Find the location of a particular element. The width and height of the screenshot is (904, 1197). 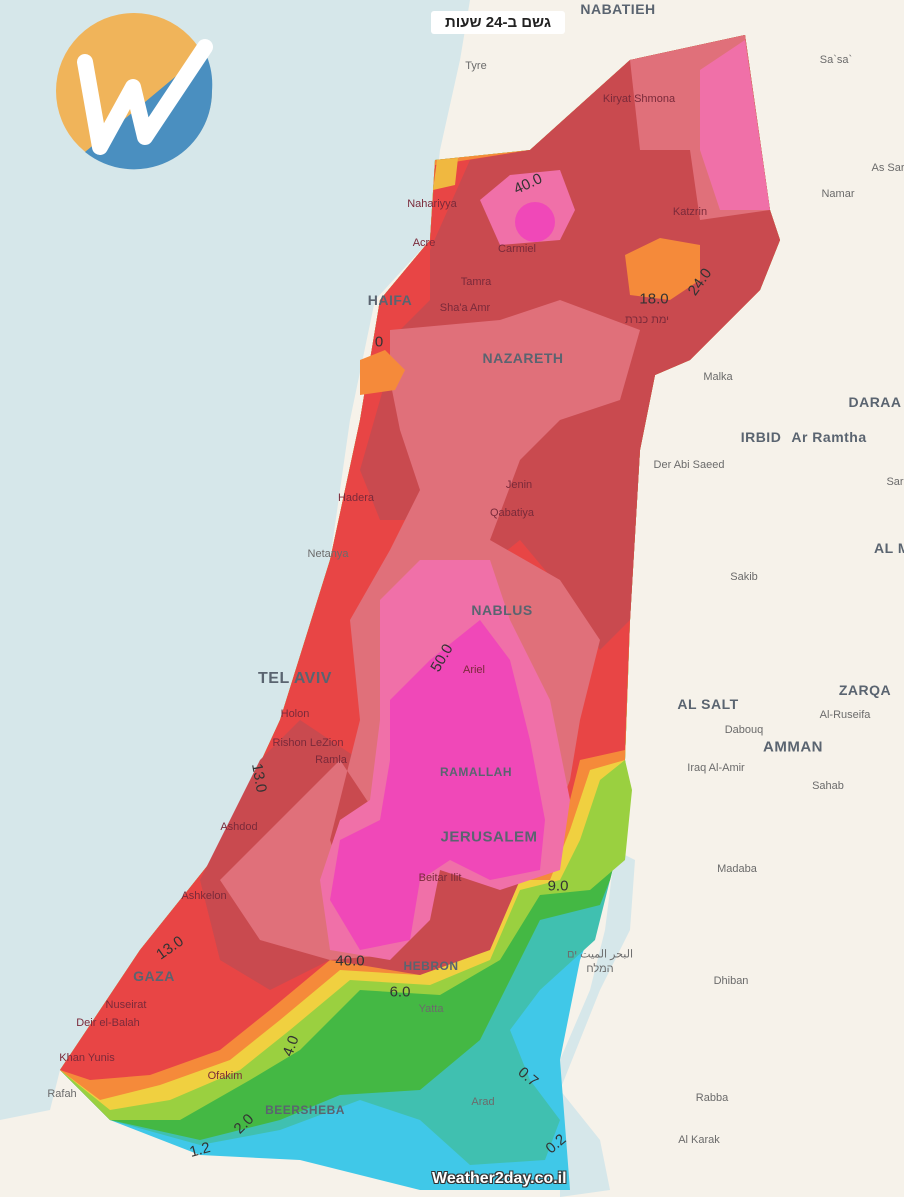

place-label: BEERSHEBA is located at coordinates (305, 1110).